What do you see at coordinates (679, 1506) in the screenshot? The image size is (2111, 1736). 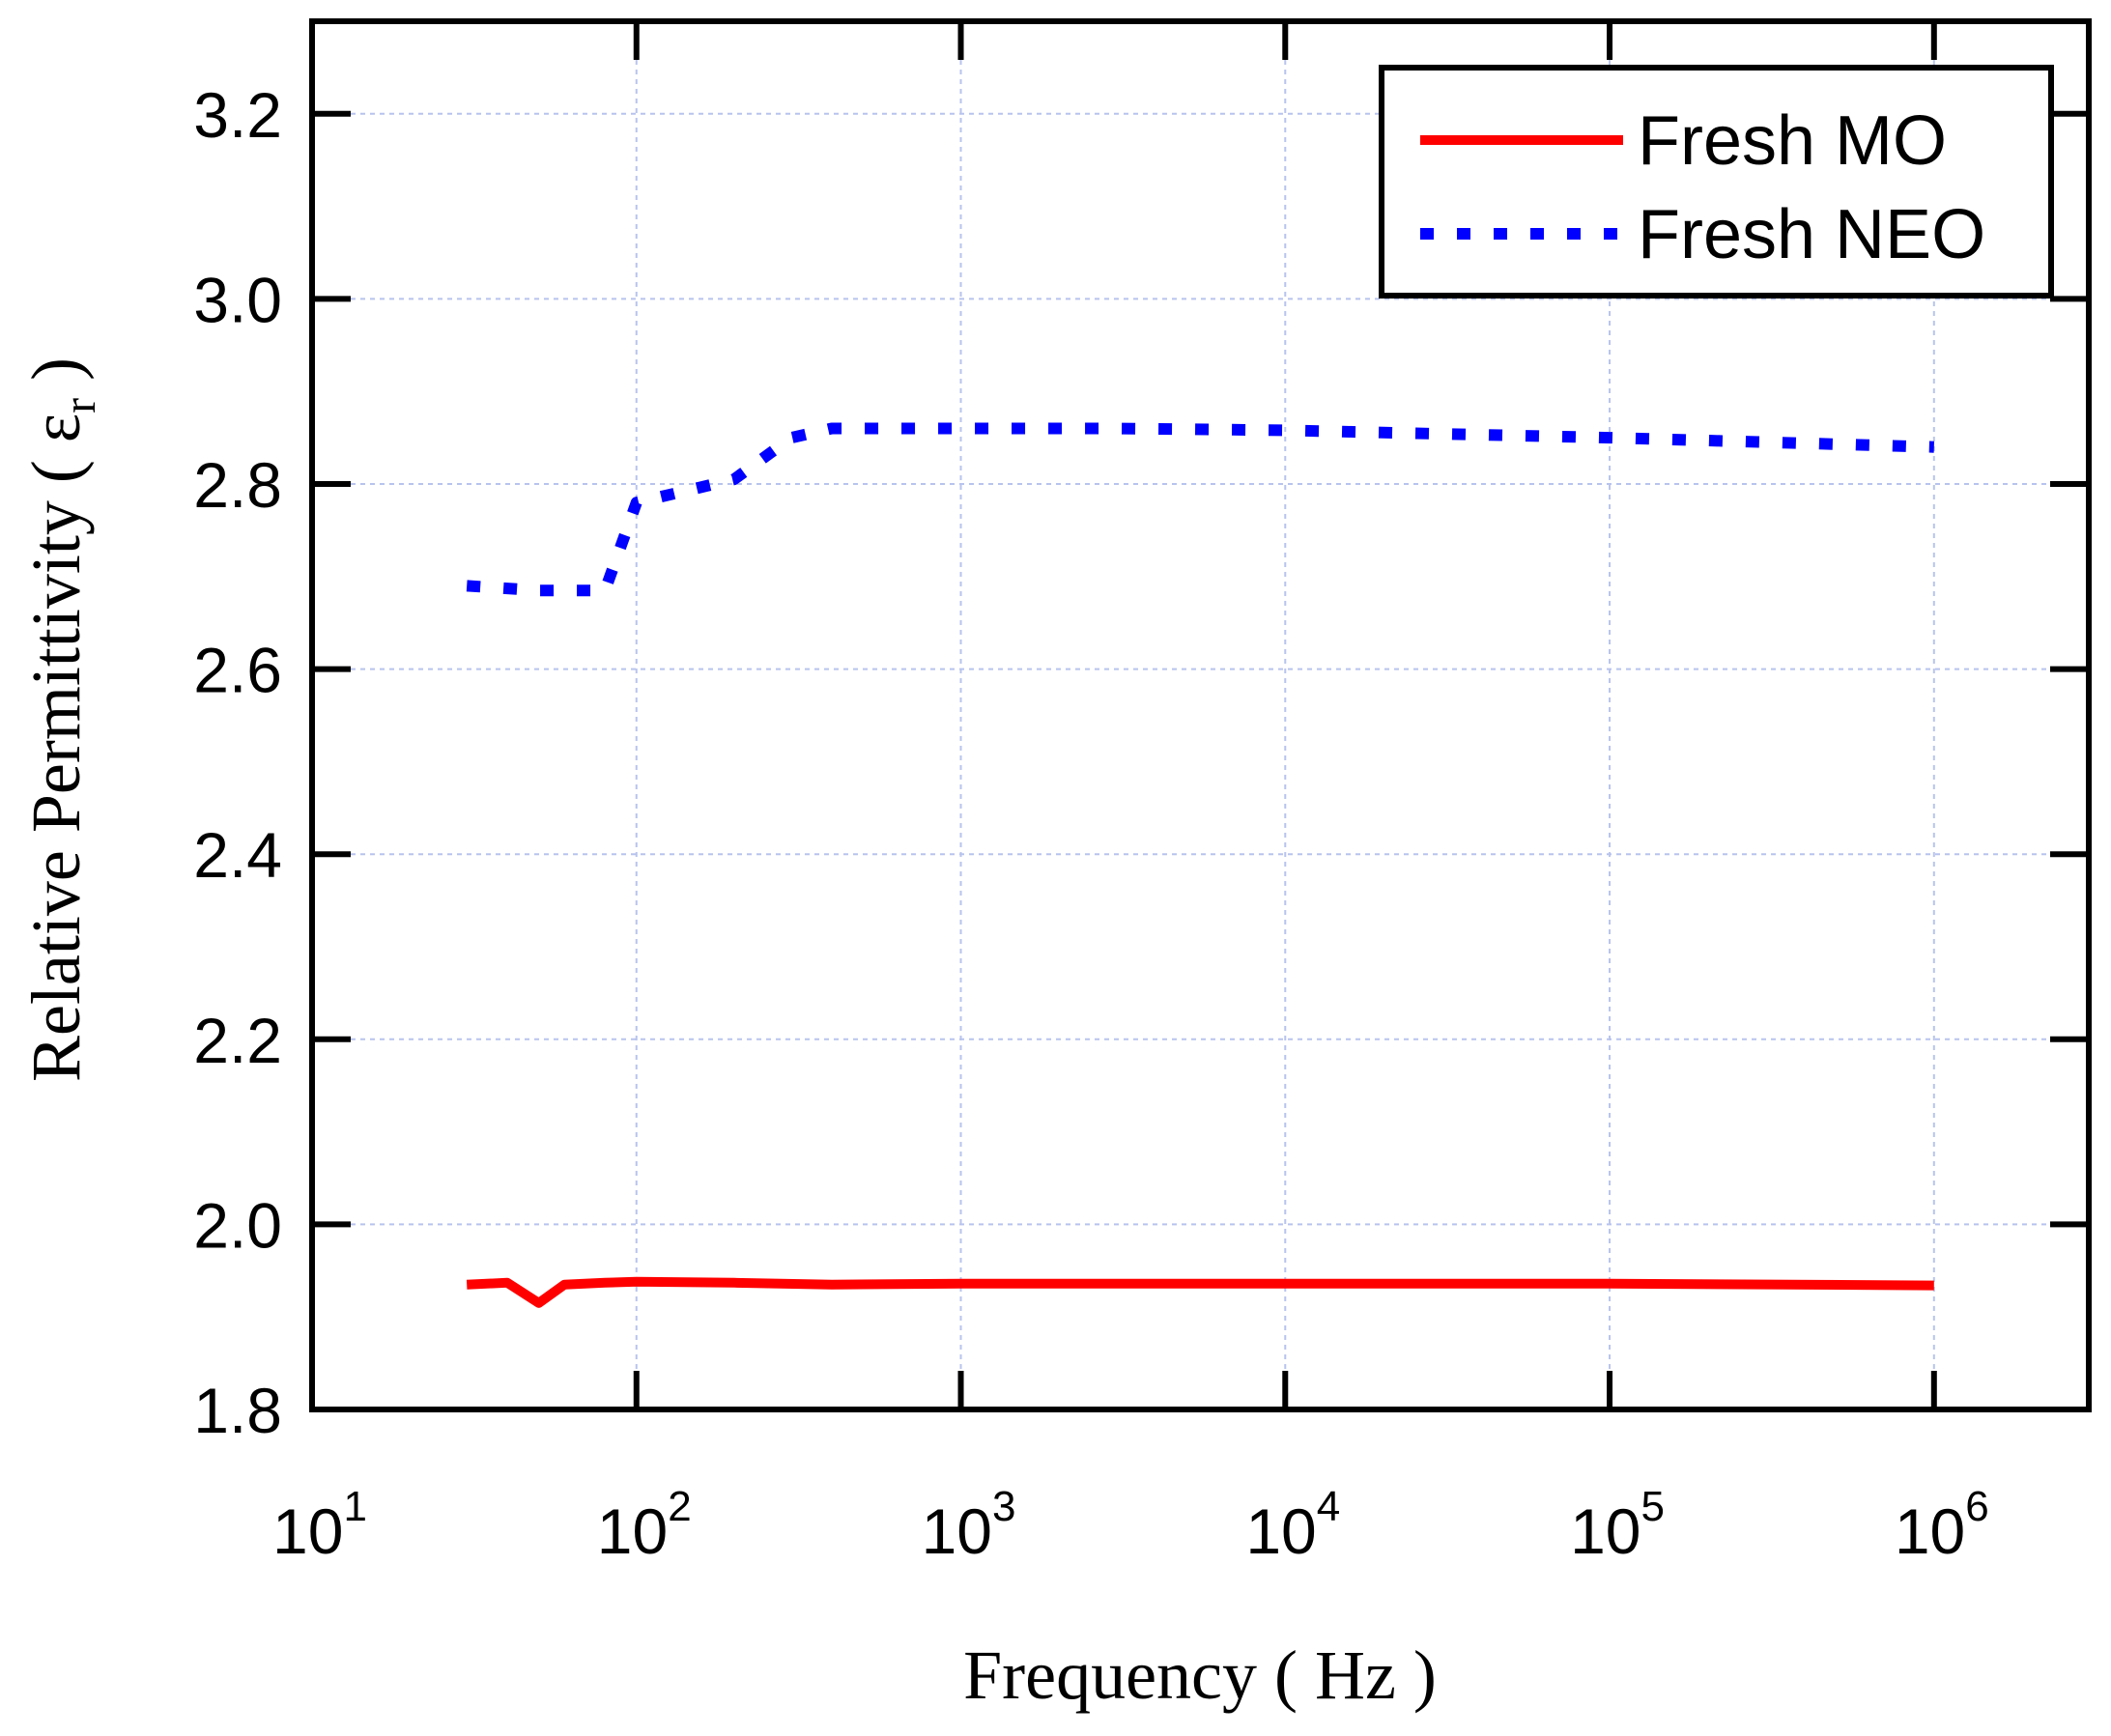 I see `x-tick-exponent: 2` at bounding box center [679, 1506].